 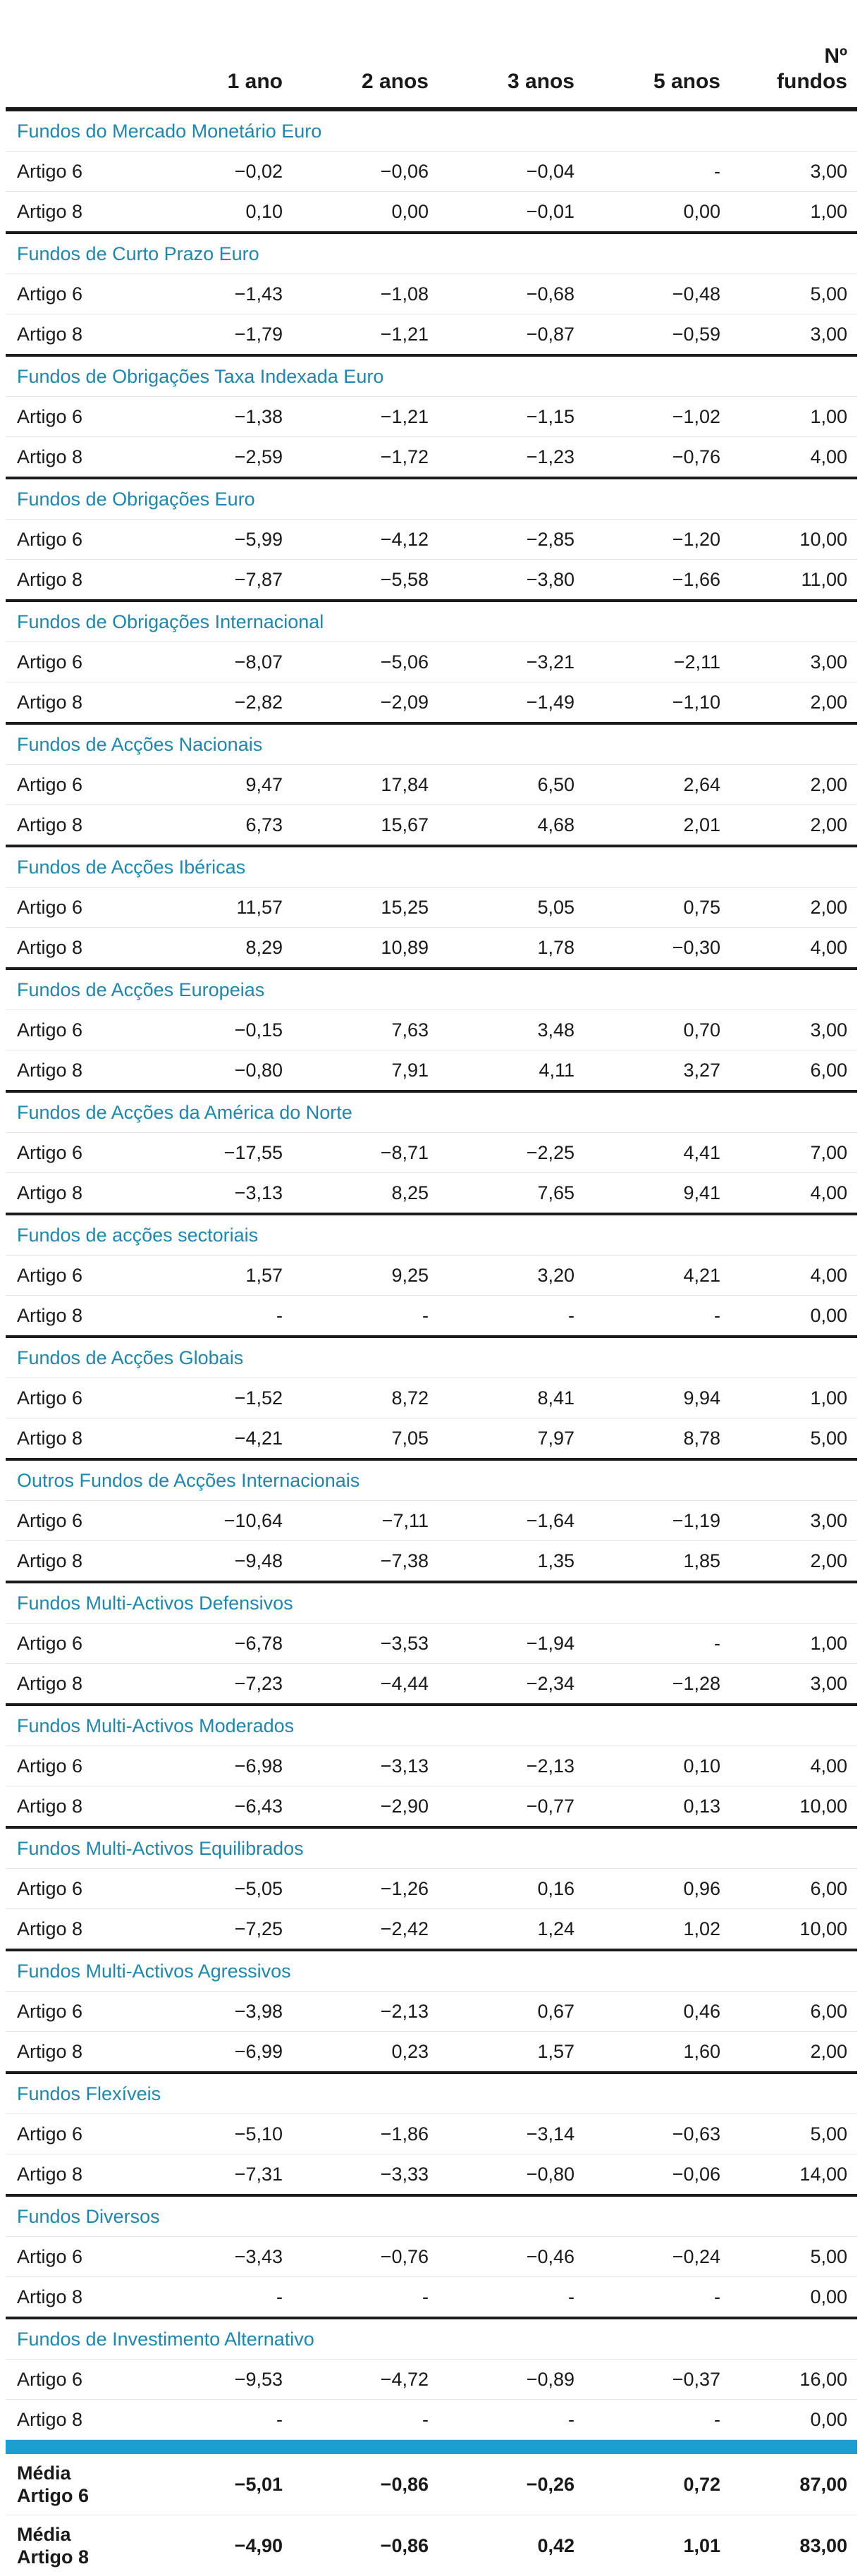 What do you see at coordinates (793, 2420) in the screenshot?
I see `row-value: 0,00` at bounding box center [793, 2420].